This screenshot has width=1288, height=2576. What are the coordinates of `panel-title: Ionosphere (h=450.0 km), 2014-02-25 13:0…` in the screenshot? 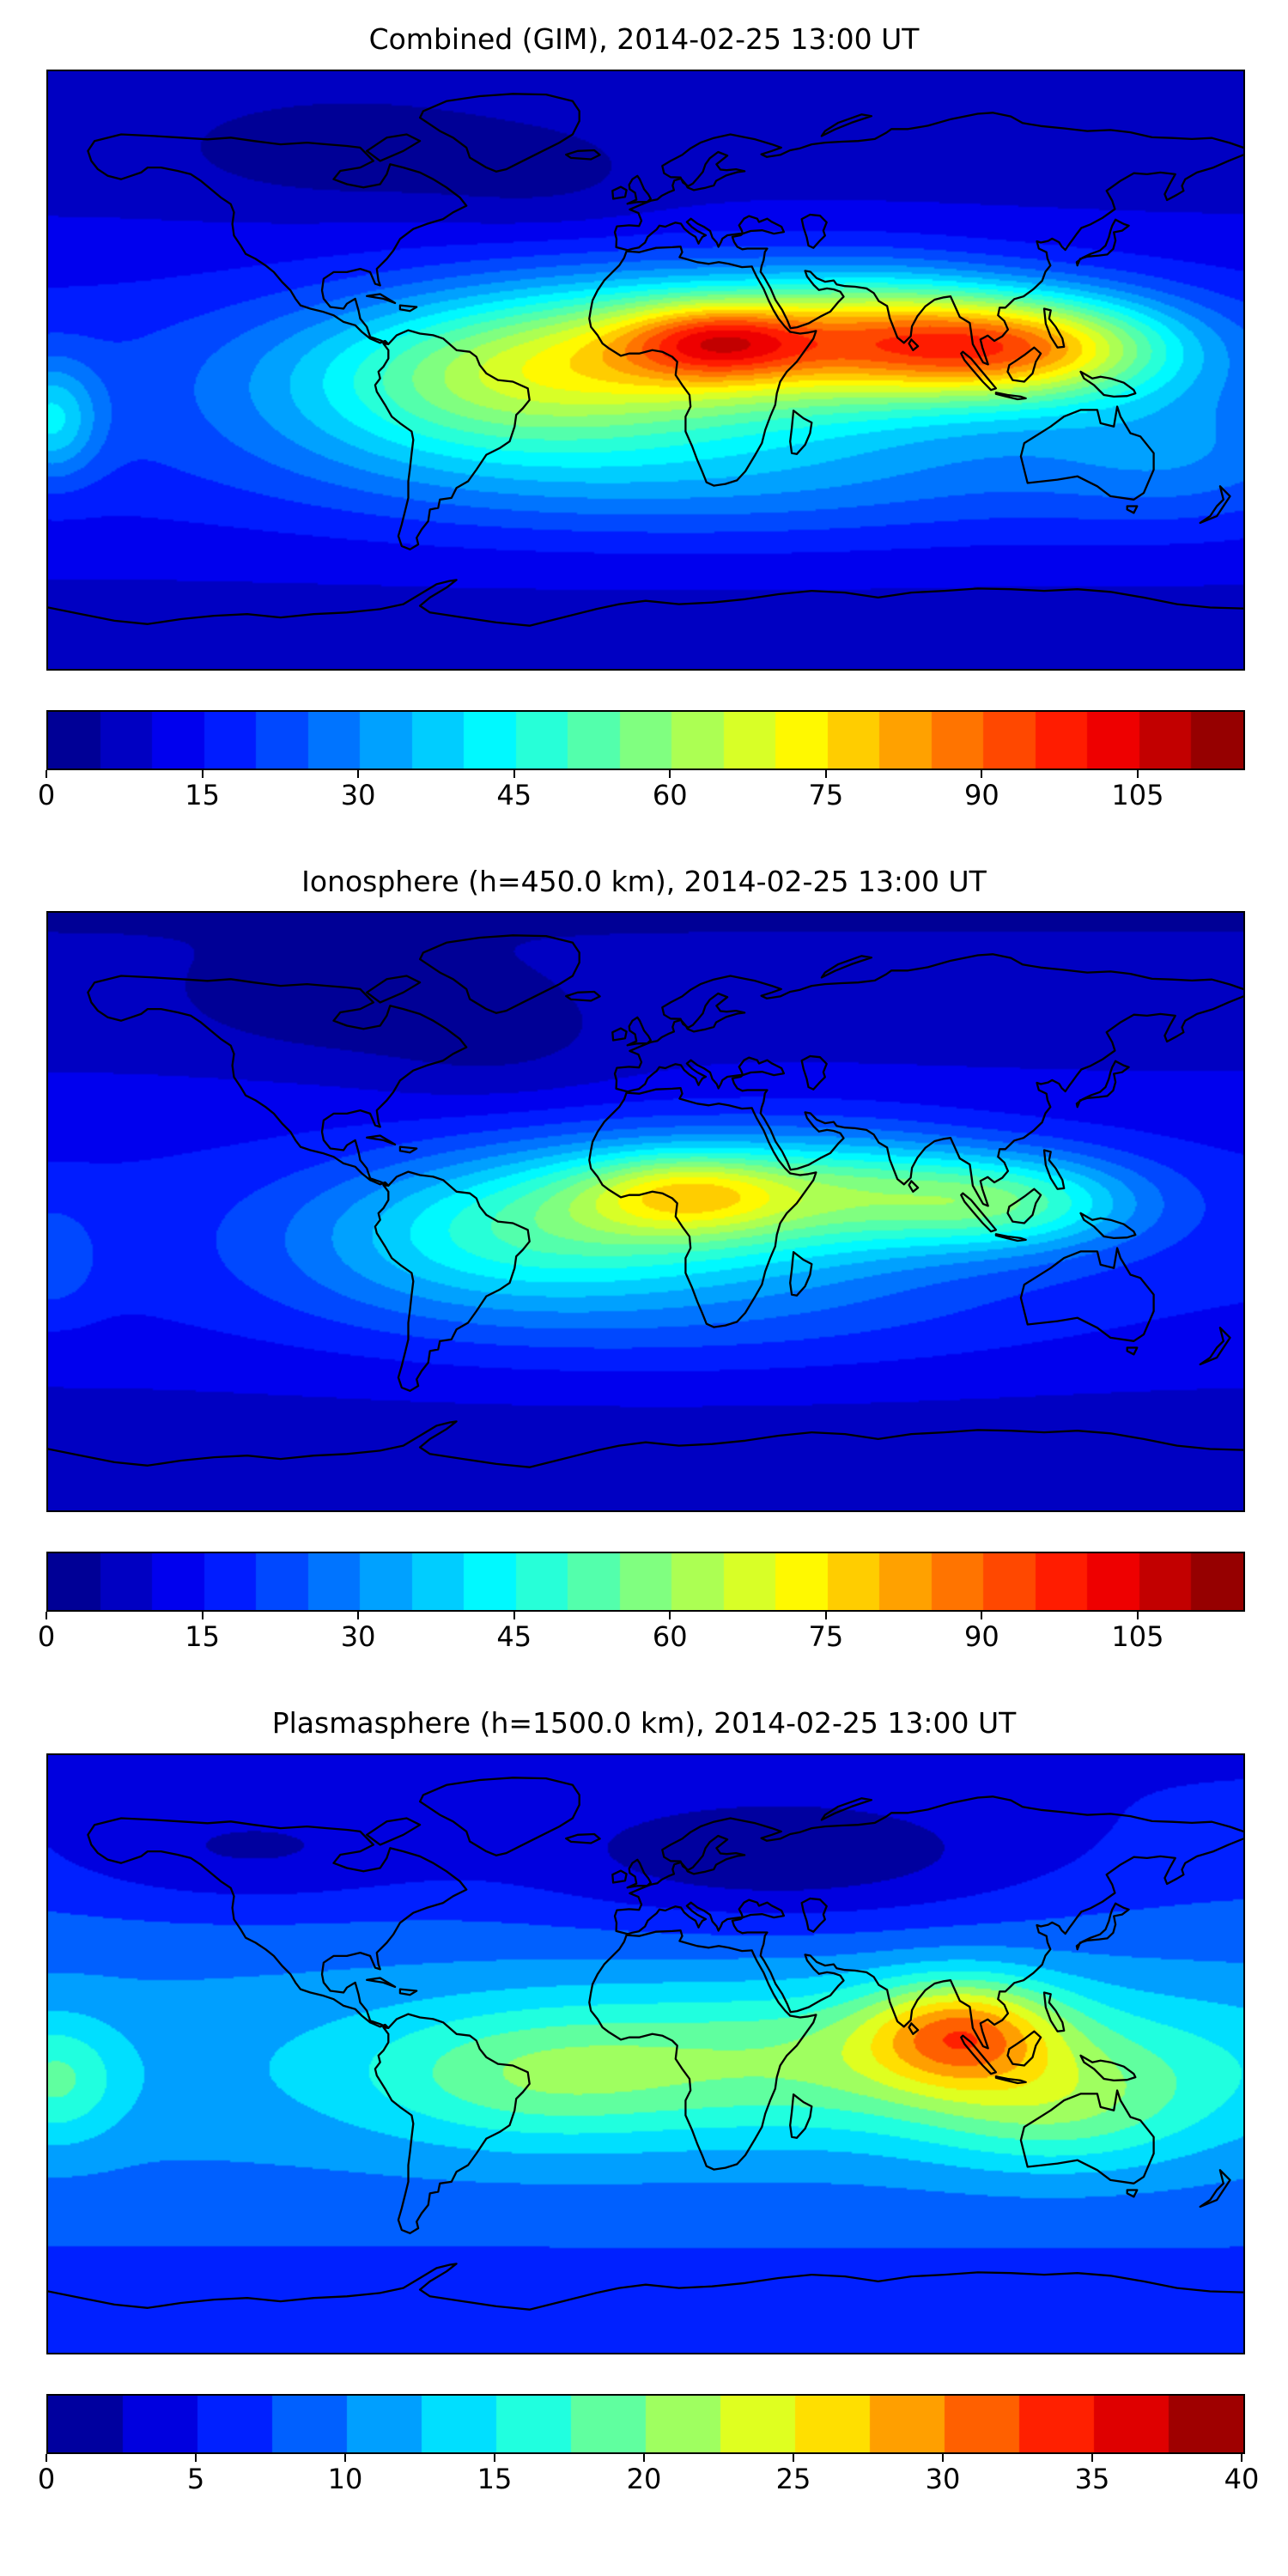 It's located at (644, 881).